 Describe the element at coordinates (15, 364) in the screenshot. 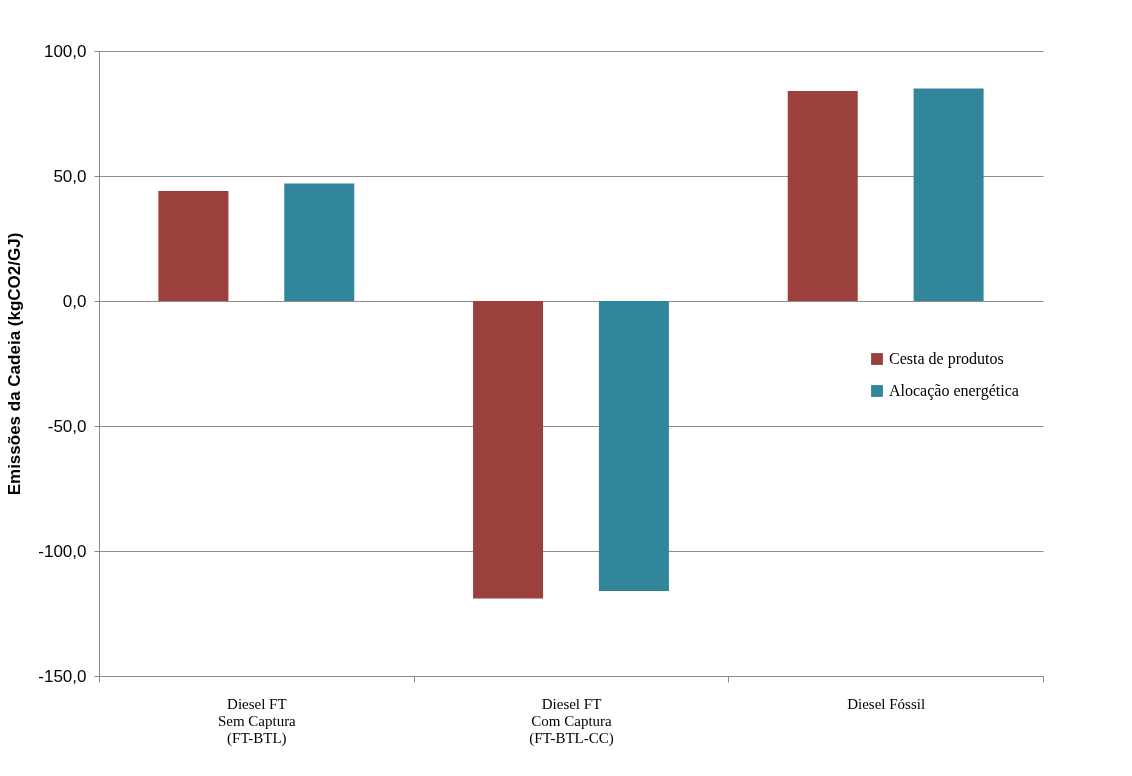

I see `y-axis-title: Emissões da Cadeia (kgCO2/GJ)` at that location.